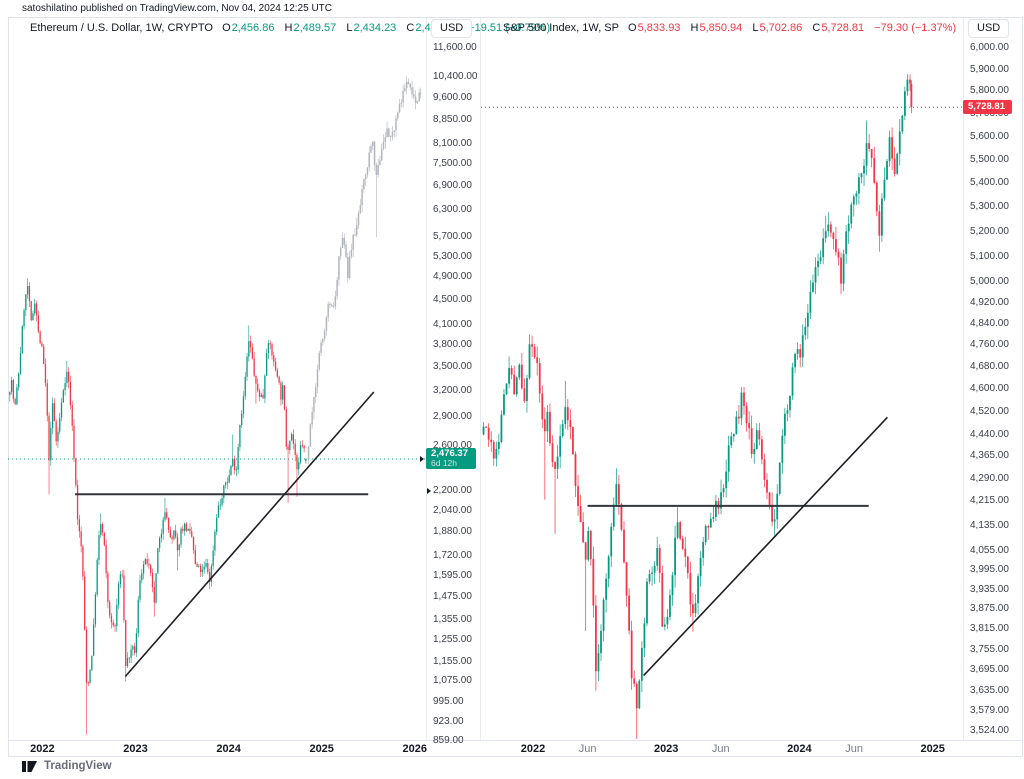 This screenshot has height=779, width=1024. I want to click on price-tick-label: 5,900.00, so click(989, 69).